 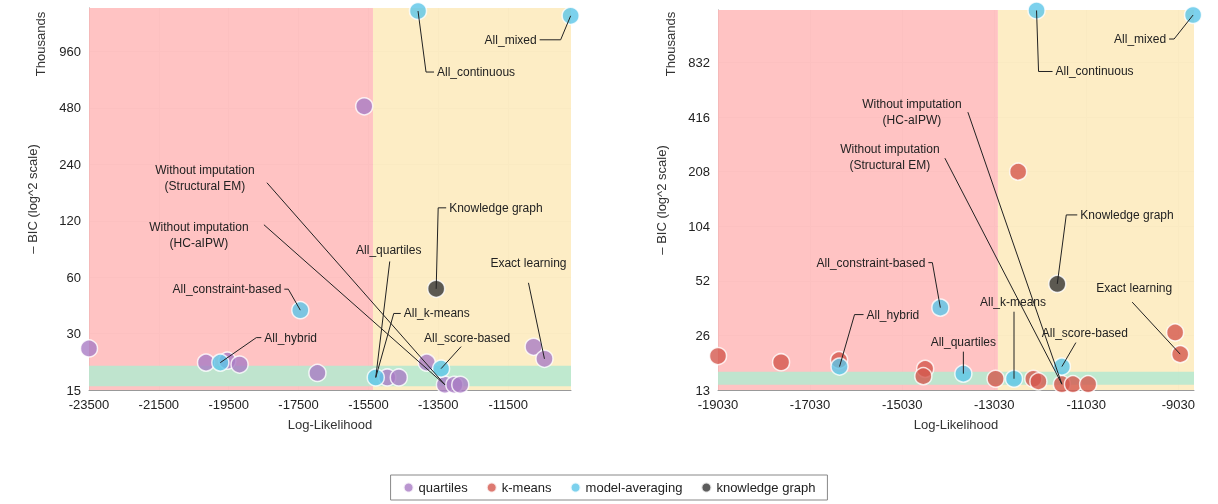 I want to click on x-tick-label: -13500, so click(x=438, y=404).